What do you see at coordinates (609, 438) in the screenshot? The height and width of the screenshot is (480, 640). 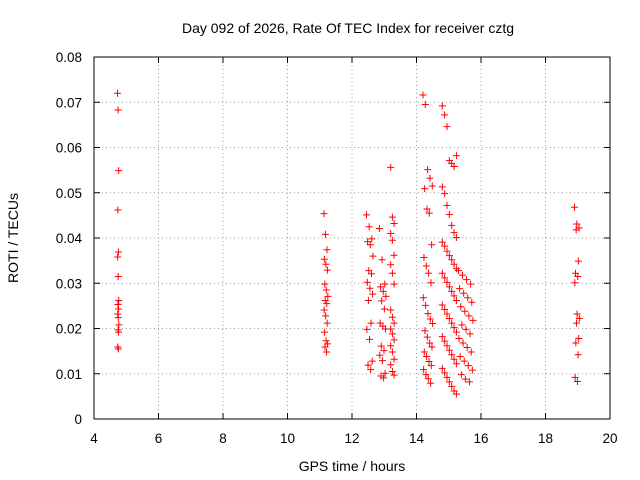 I see `x-tick-label: 20` at bounding box center [609, 438].